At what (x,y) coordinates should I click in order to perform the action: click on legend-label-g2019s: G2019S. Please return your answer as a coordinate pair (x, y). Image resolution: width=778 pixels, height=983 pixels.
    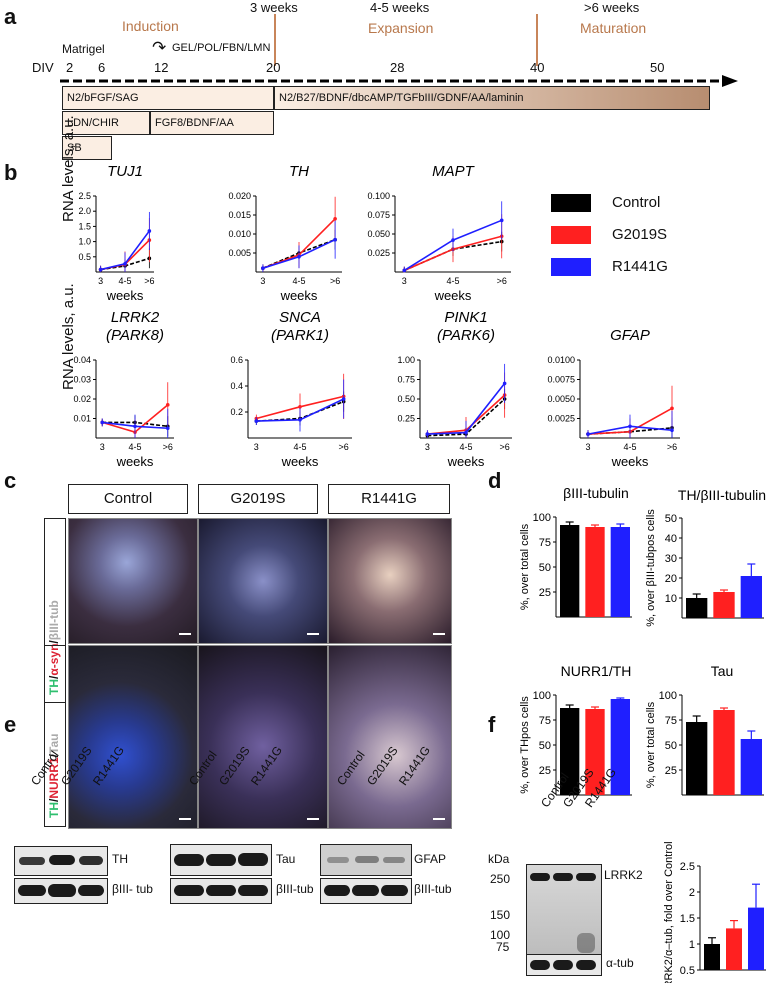
    Looking at the image, I should click on (640, 234).